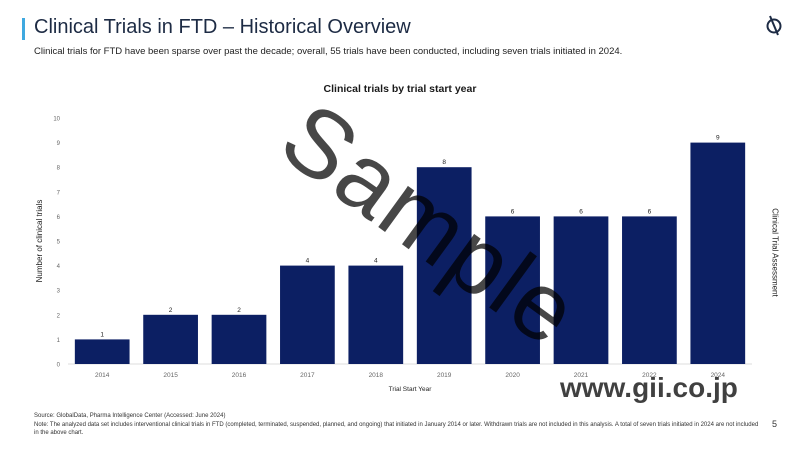  Describe the element at coordinates (59, 243) in the screenshot. I see `y-tick-label: 5` at that location.